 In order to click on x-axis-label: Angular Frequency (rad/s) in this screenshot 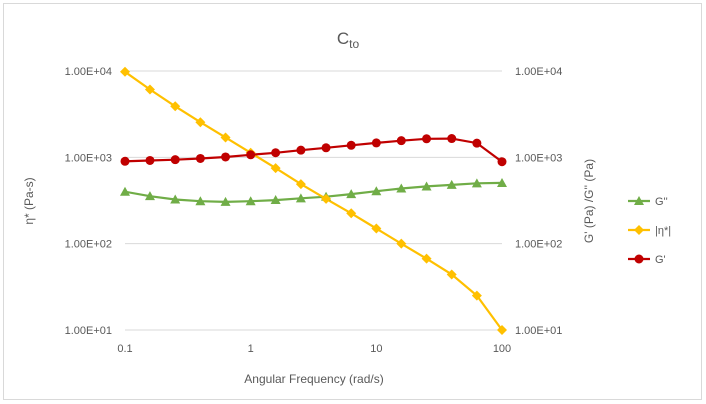, I will do `click(313, 379)`.